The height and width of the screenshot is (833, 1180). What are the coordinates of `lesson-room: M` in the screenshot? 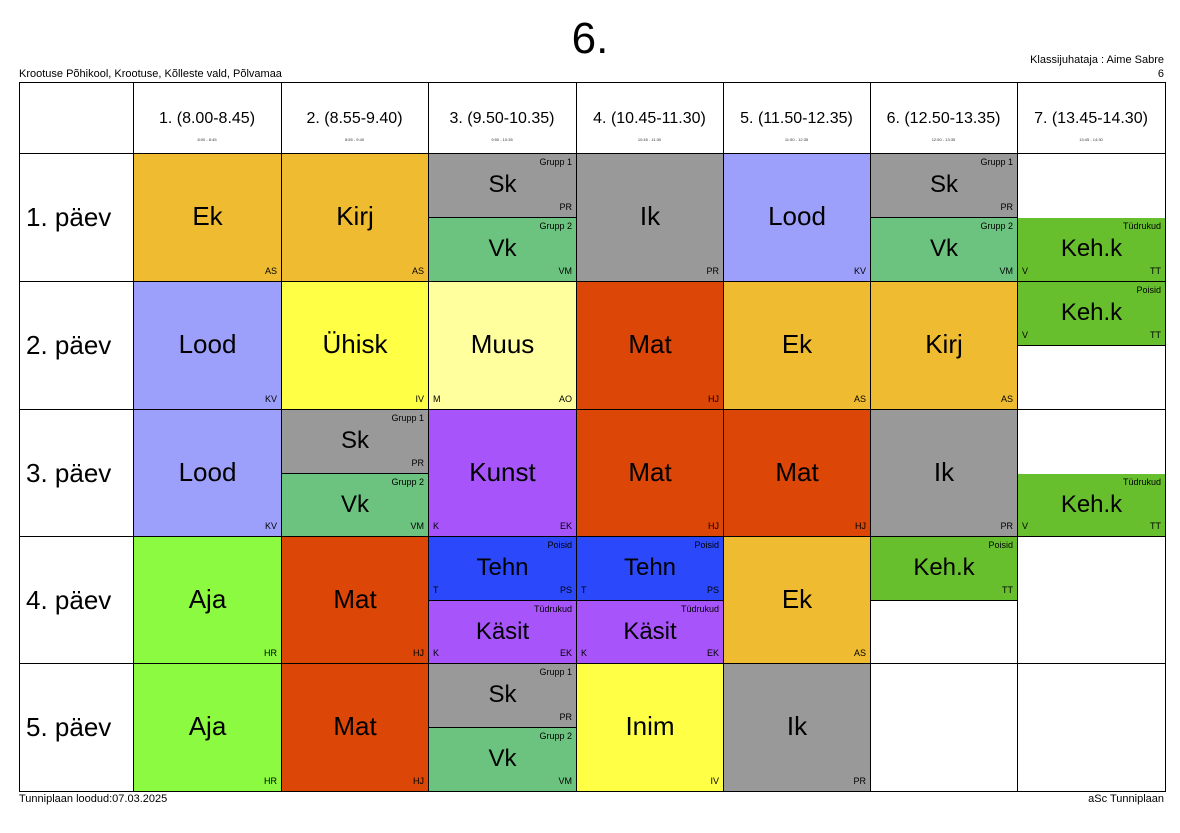 It's located at (437, 399).